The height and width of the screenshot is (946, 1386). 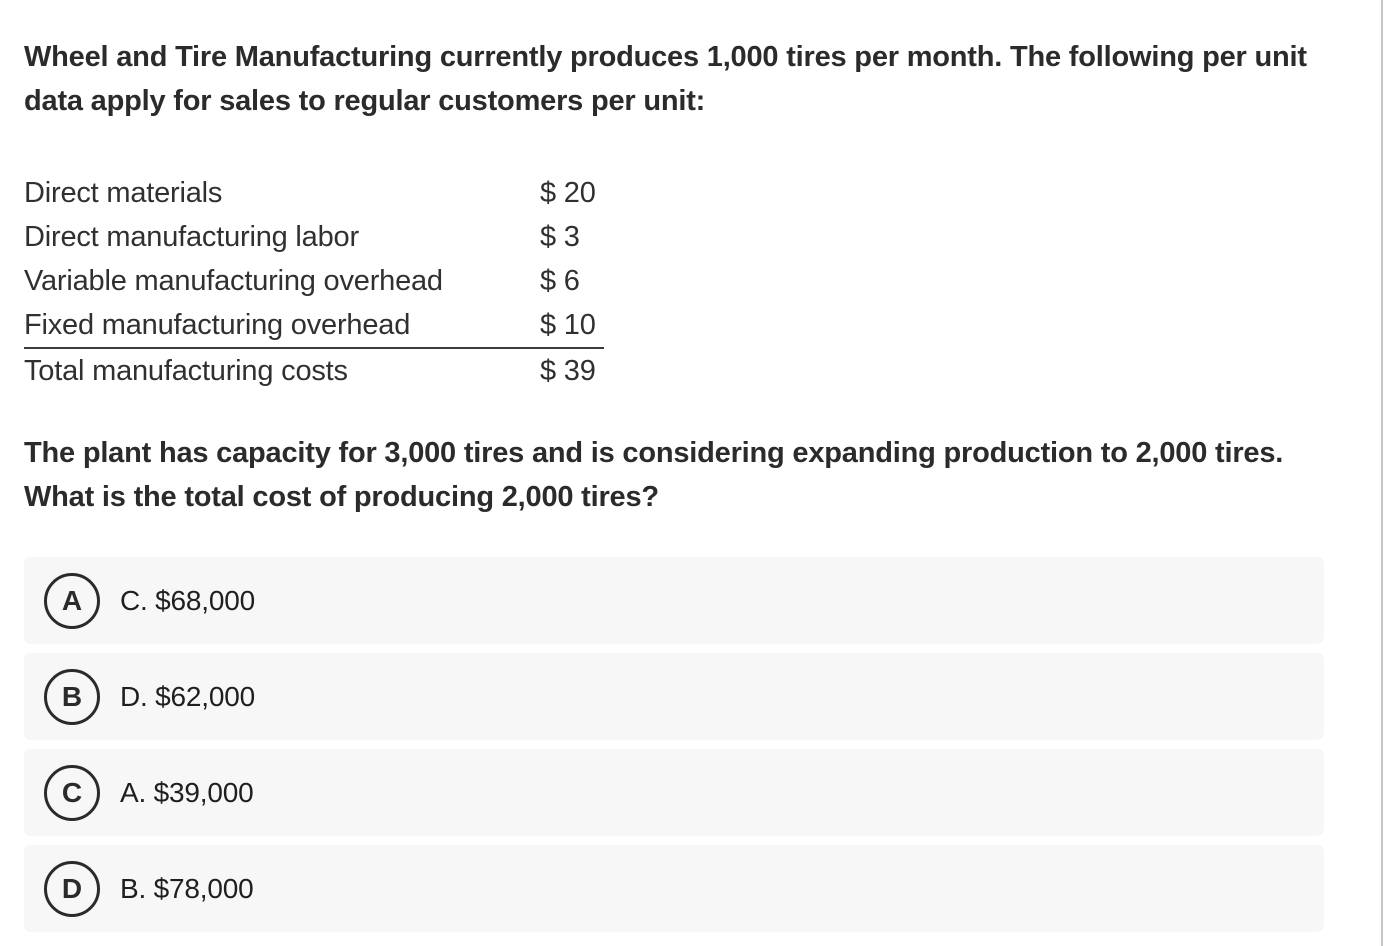 I want to click on option-letter: D, so click(x=72, y=888).